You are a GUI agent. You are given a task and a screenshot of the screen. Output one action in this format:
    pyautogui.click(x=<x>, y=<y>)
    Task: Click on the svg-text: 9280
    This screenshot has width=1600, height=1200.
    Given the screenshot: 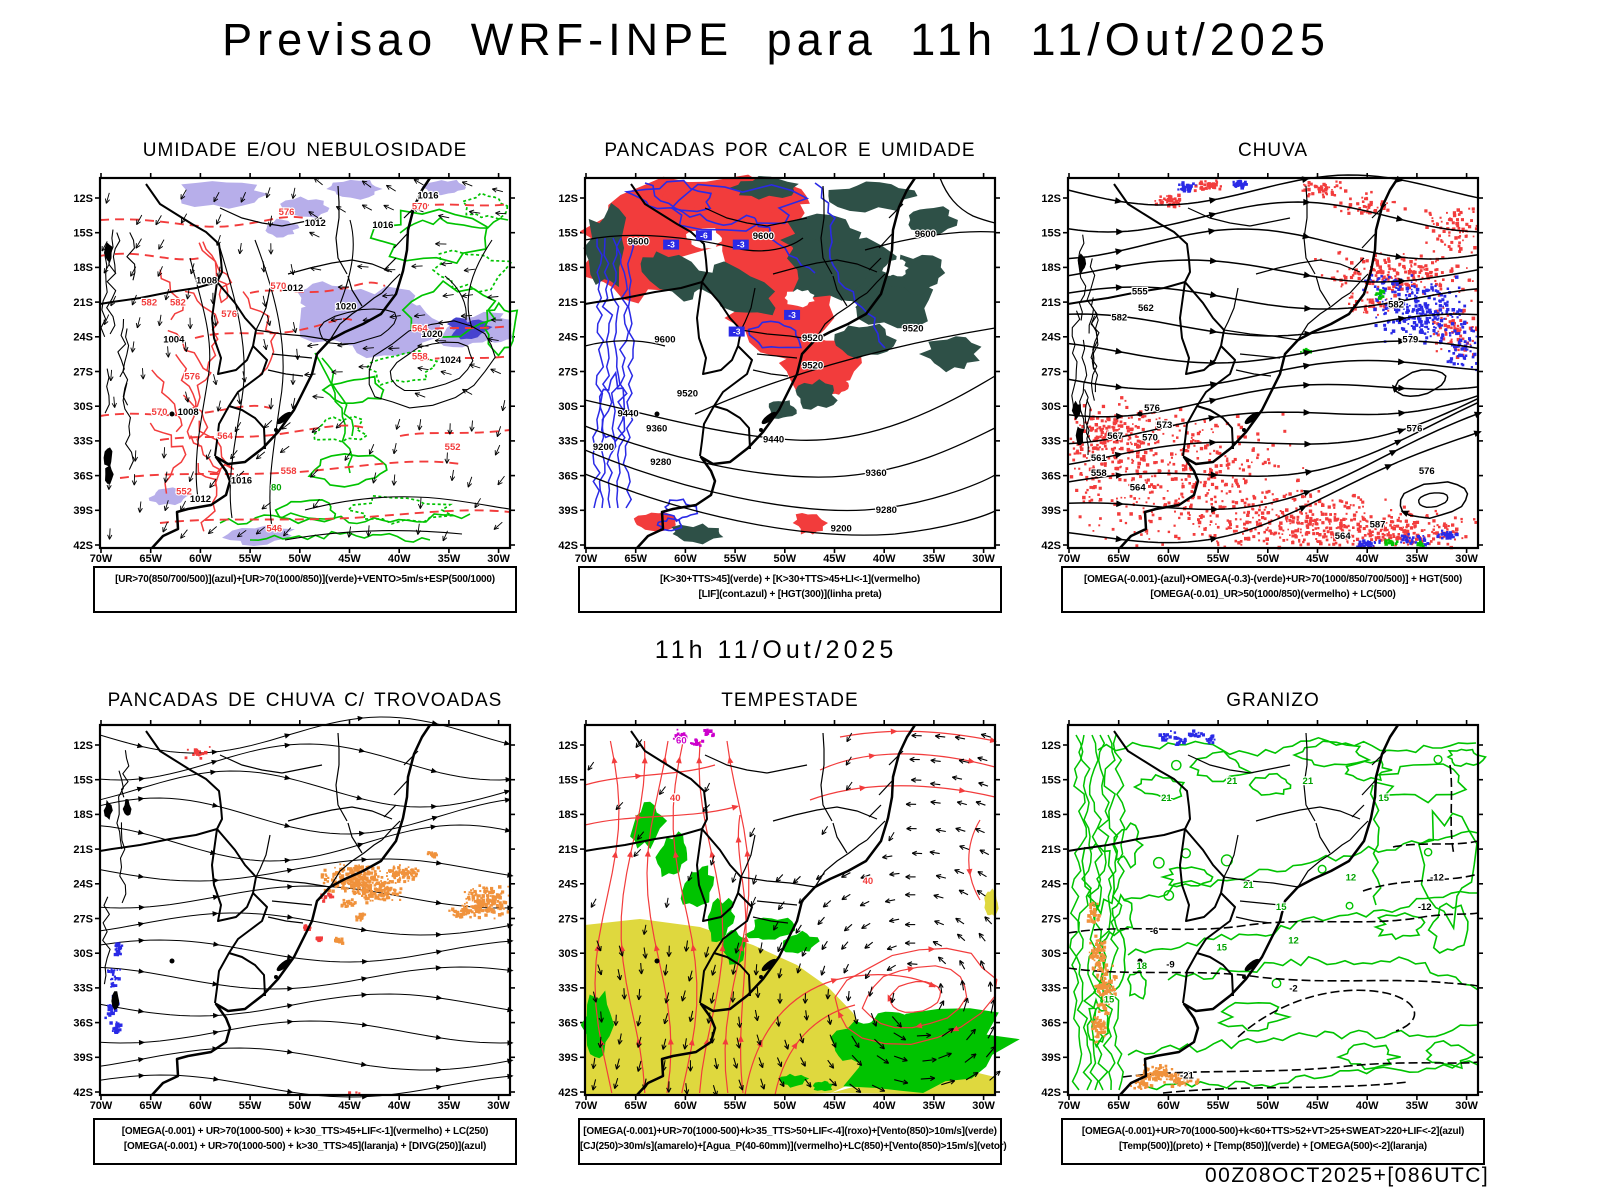 What is the action you would take?
    pyautogui.click(x=886, y=510)
    